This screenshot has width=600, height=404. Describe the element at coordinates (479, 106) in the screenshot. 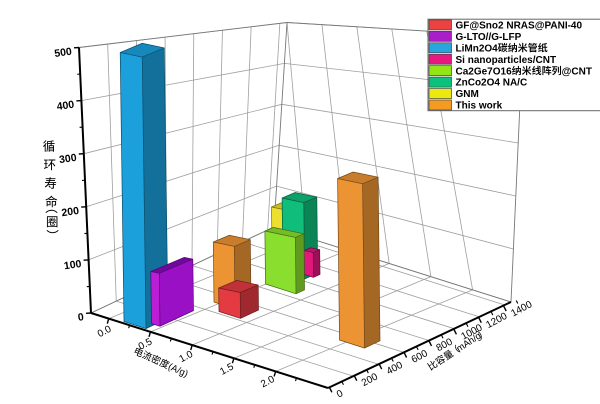

I see `svg-text: This work` at that location.